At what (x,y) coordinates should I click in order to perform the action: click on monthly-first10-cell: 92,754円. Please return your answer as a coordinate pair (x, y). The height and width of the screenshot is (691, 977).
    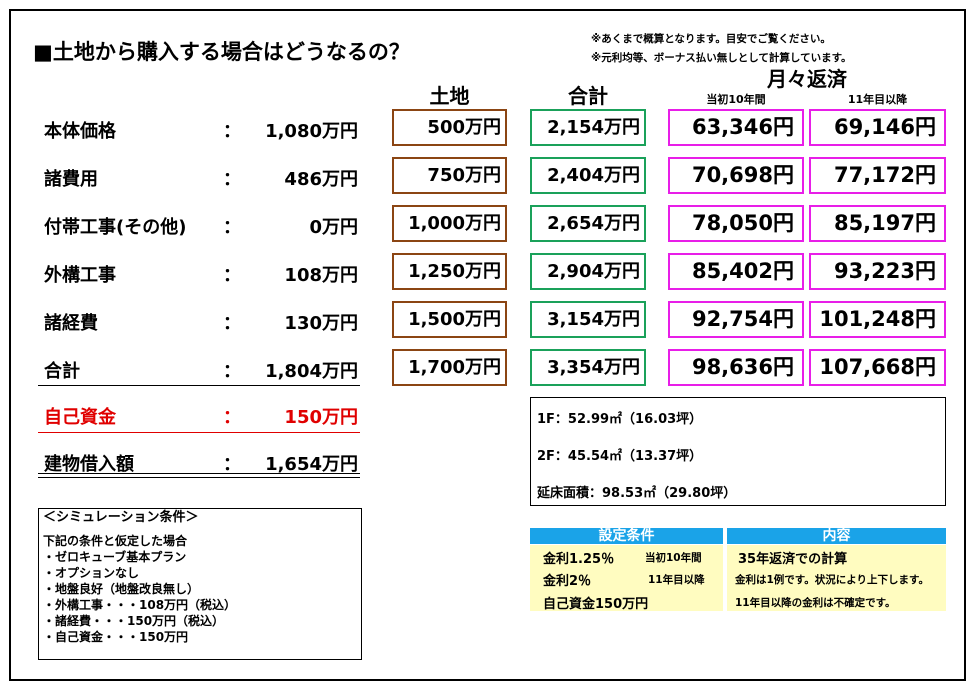
    Looking at the image, I should click on (736, 319).